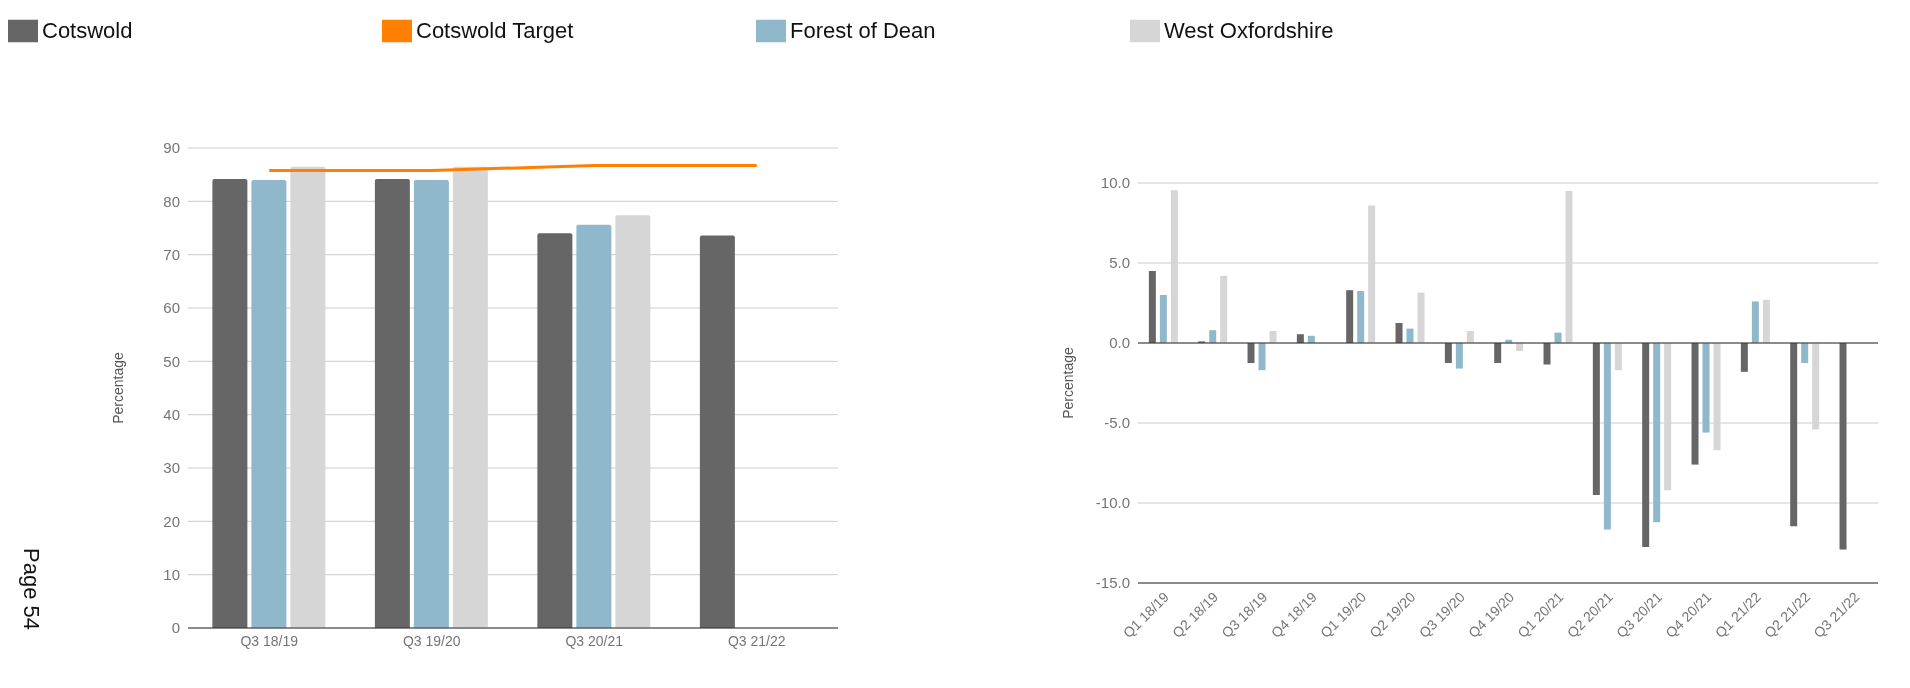 The height and width of the screenshot is (688, 1910). I want to click on x-tick-label: Q3 19/20, so click(431, 640).